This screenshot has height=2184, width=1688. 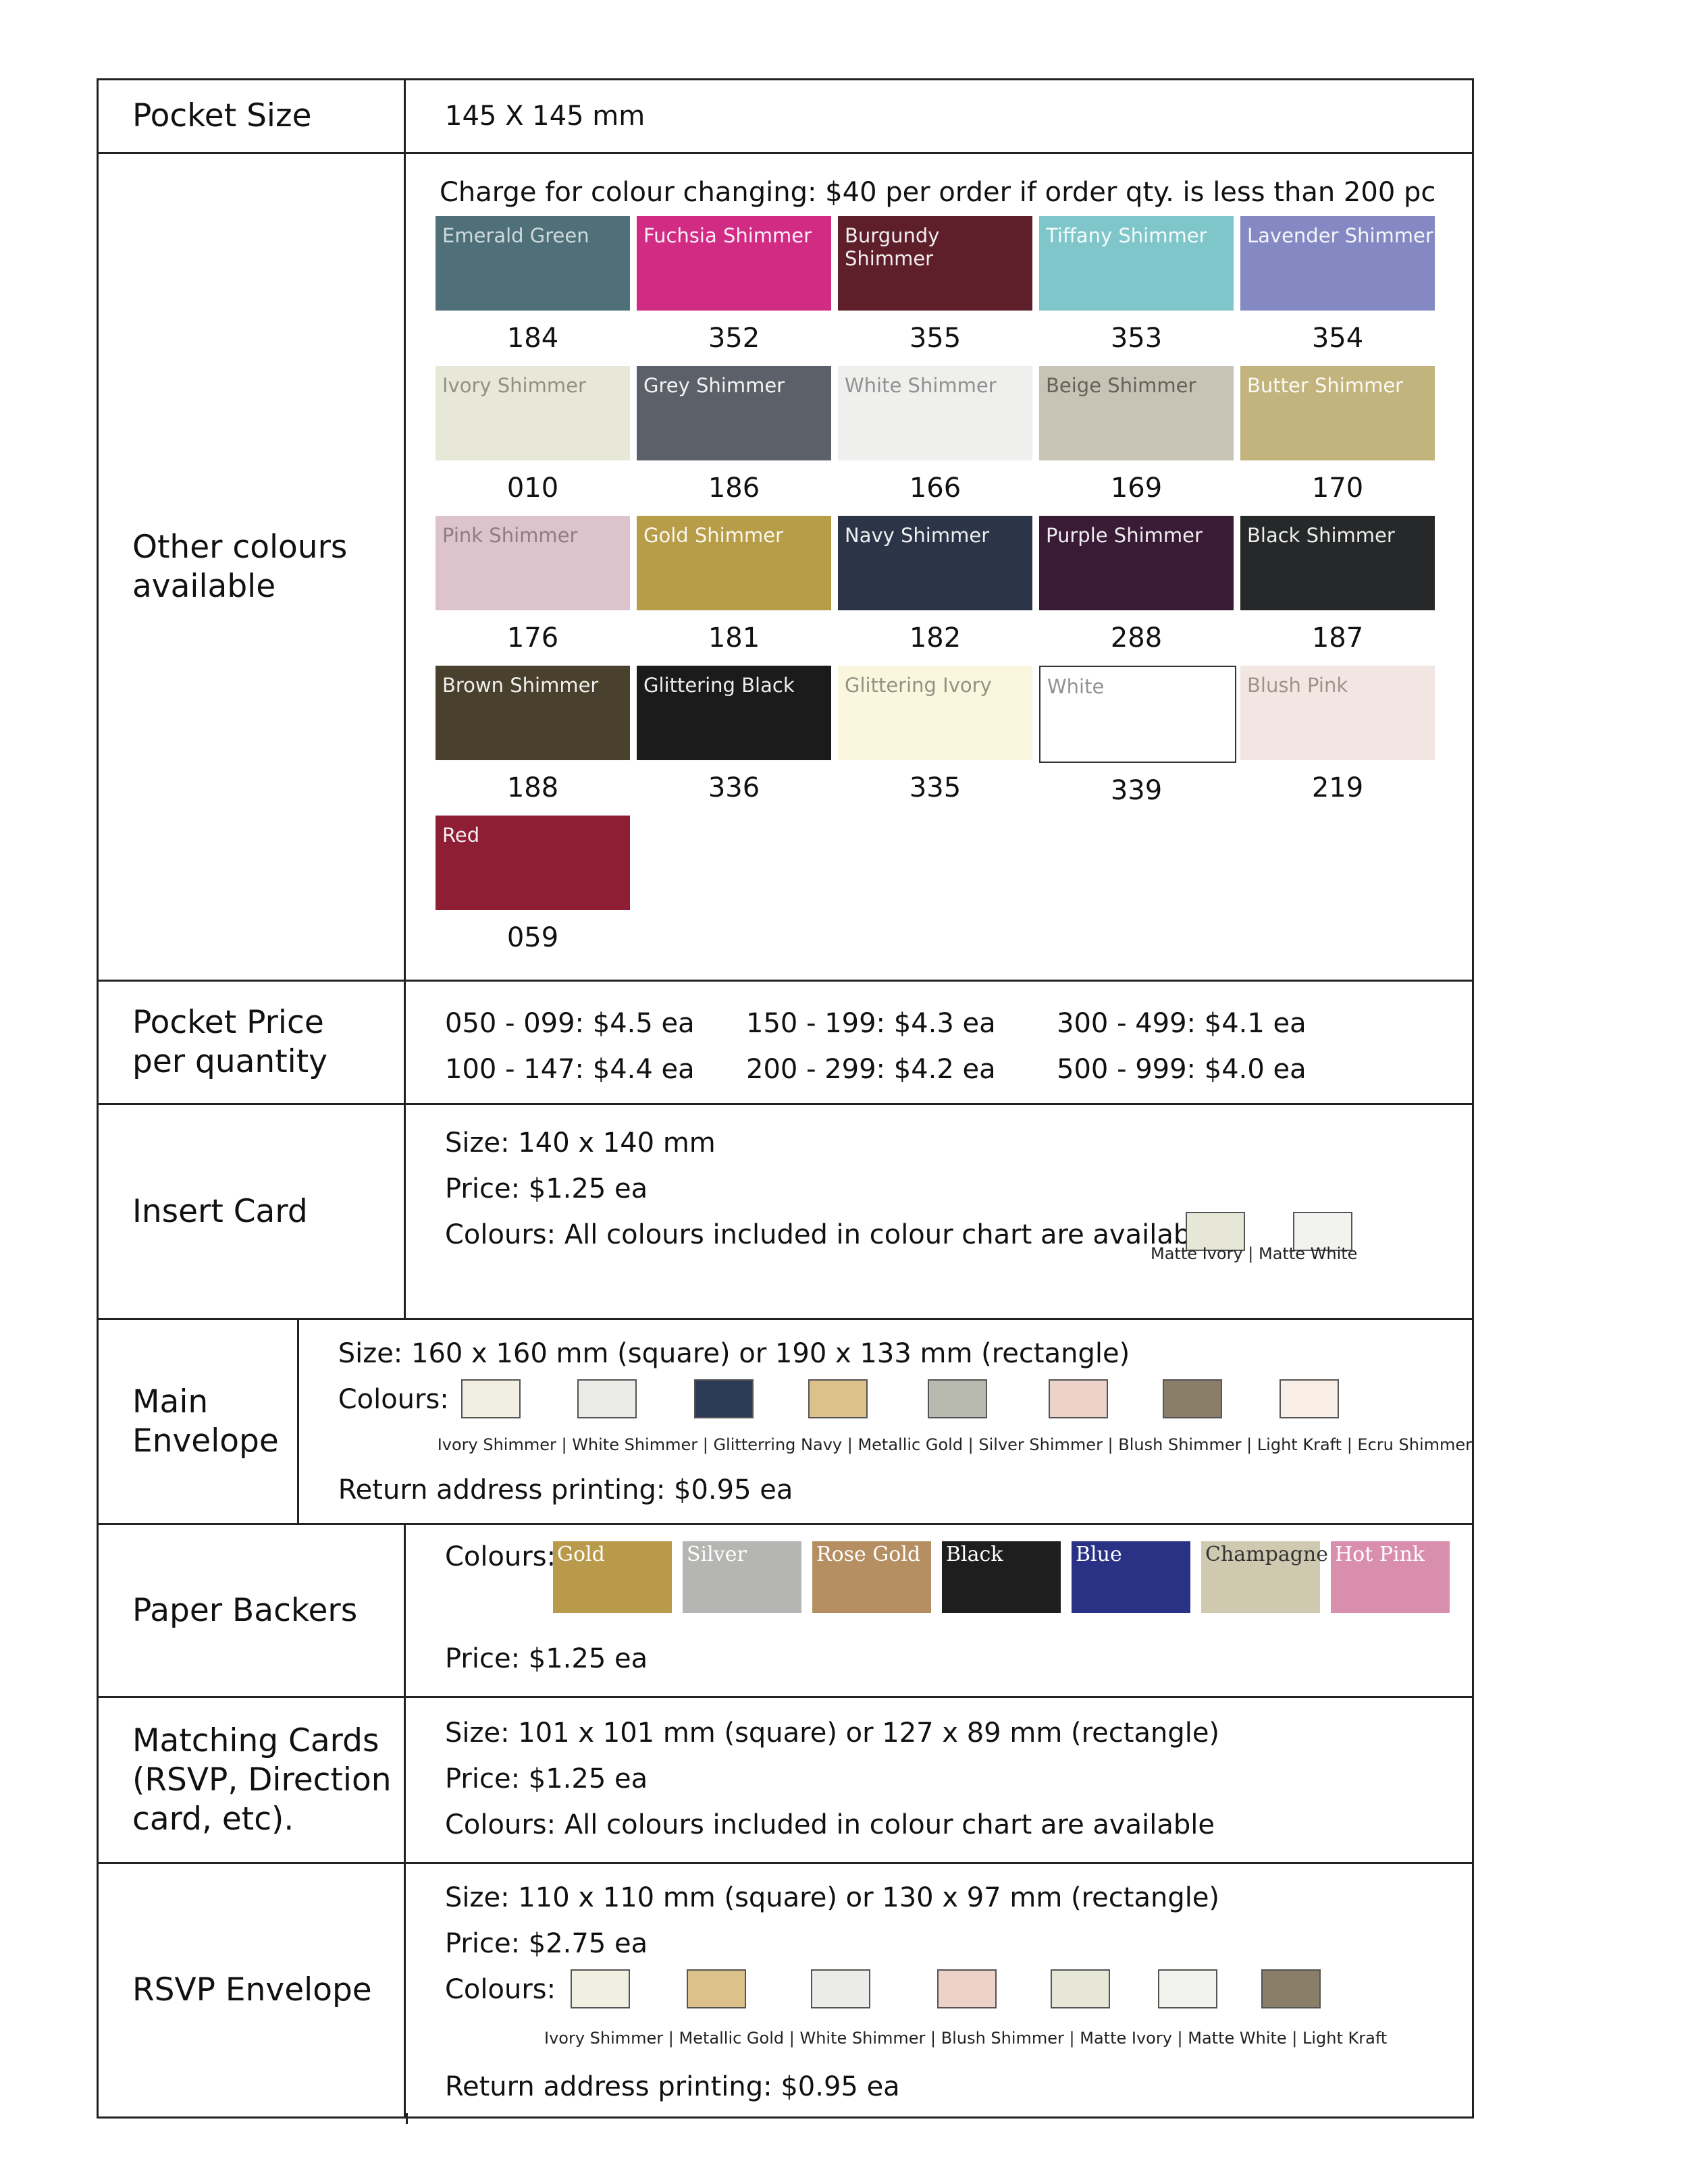 I want to click on colour-swatch-name: Brown Shimmer, so click(x=521, y=685).